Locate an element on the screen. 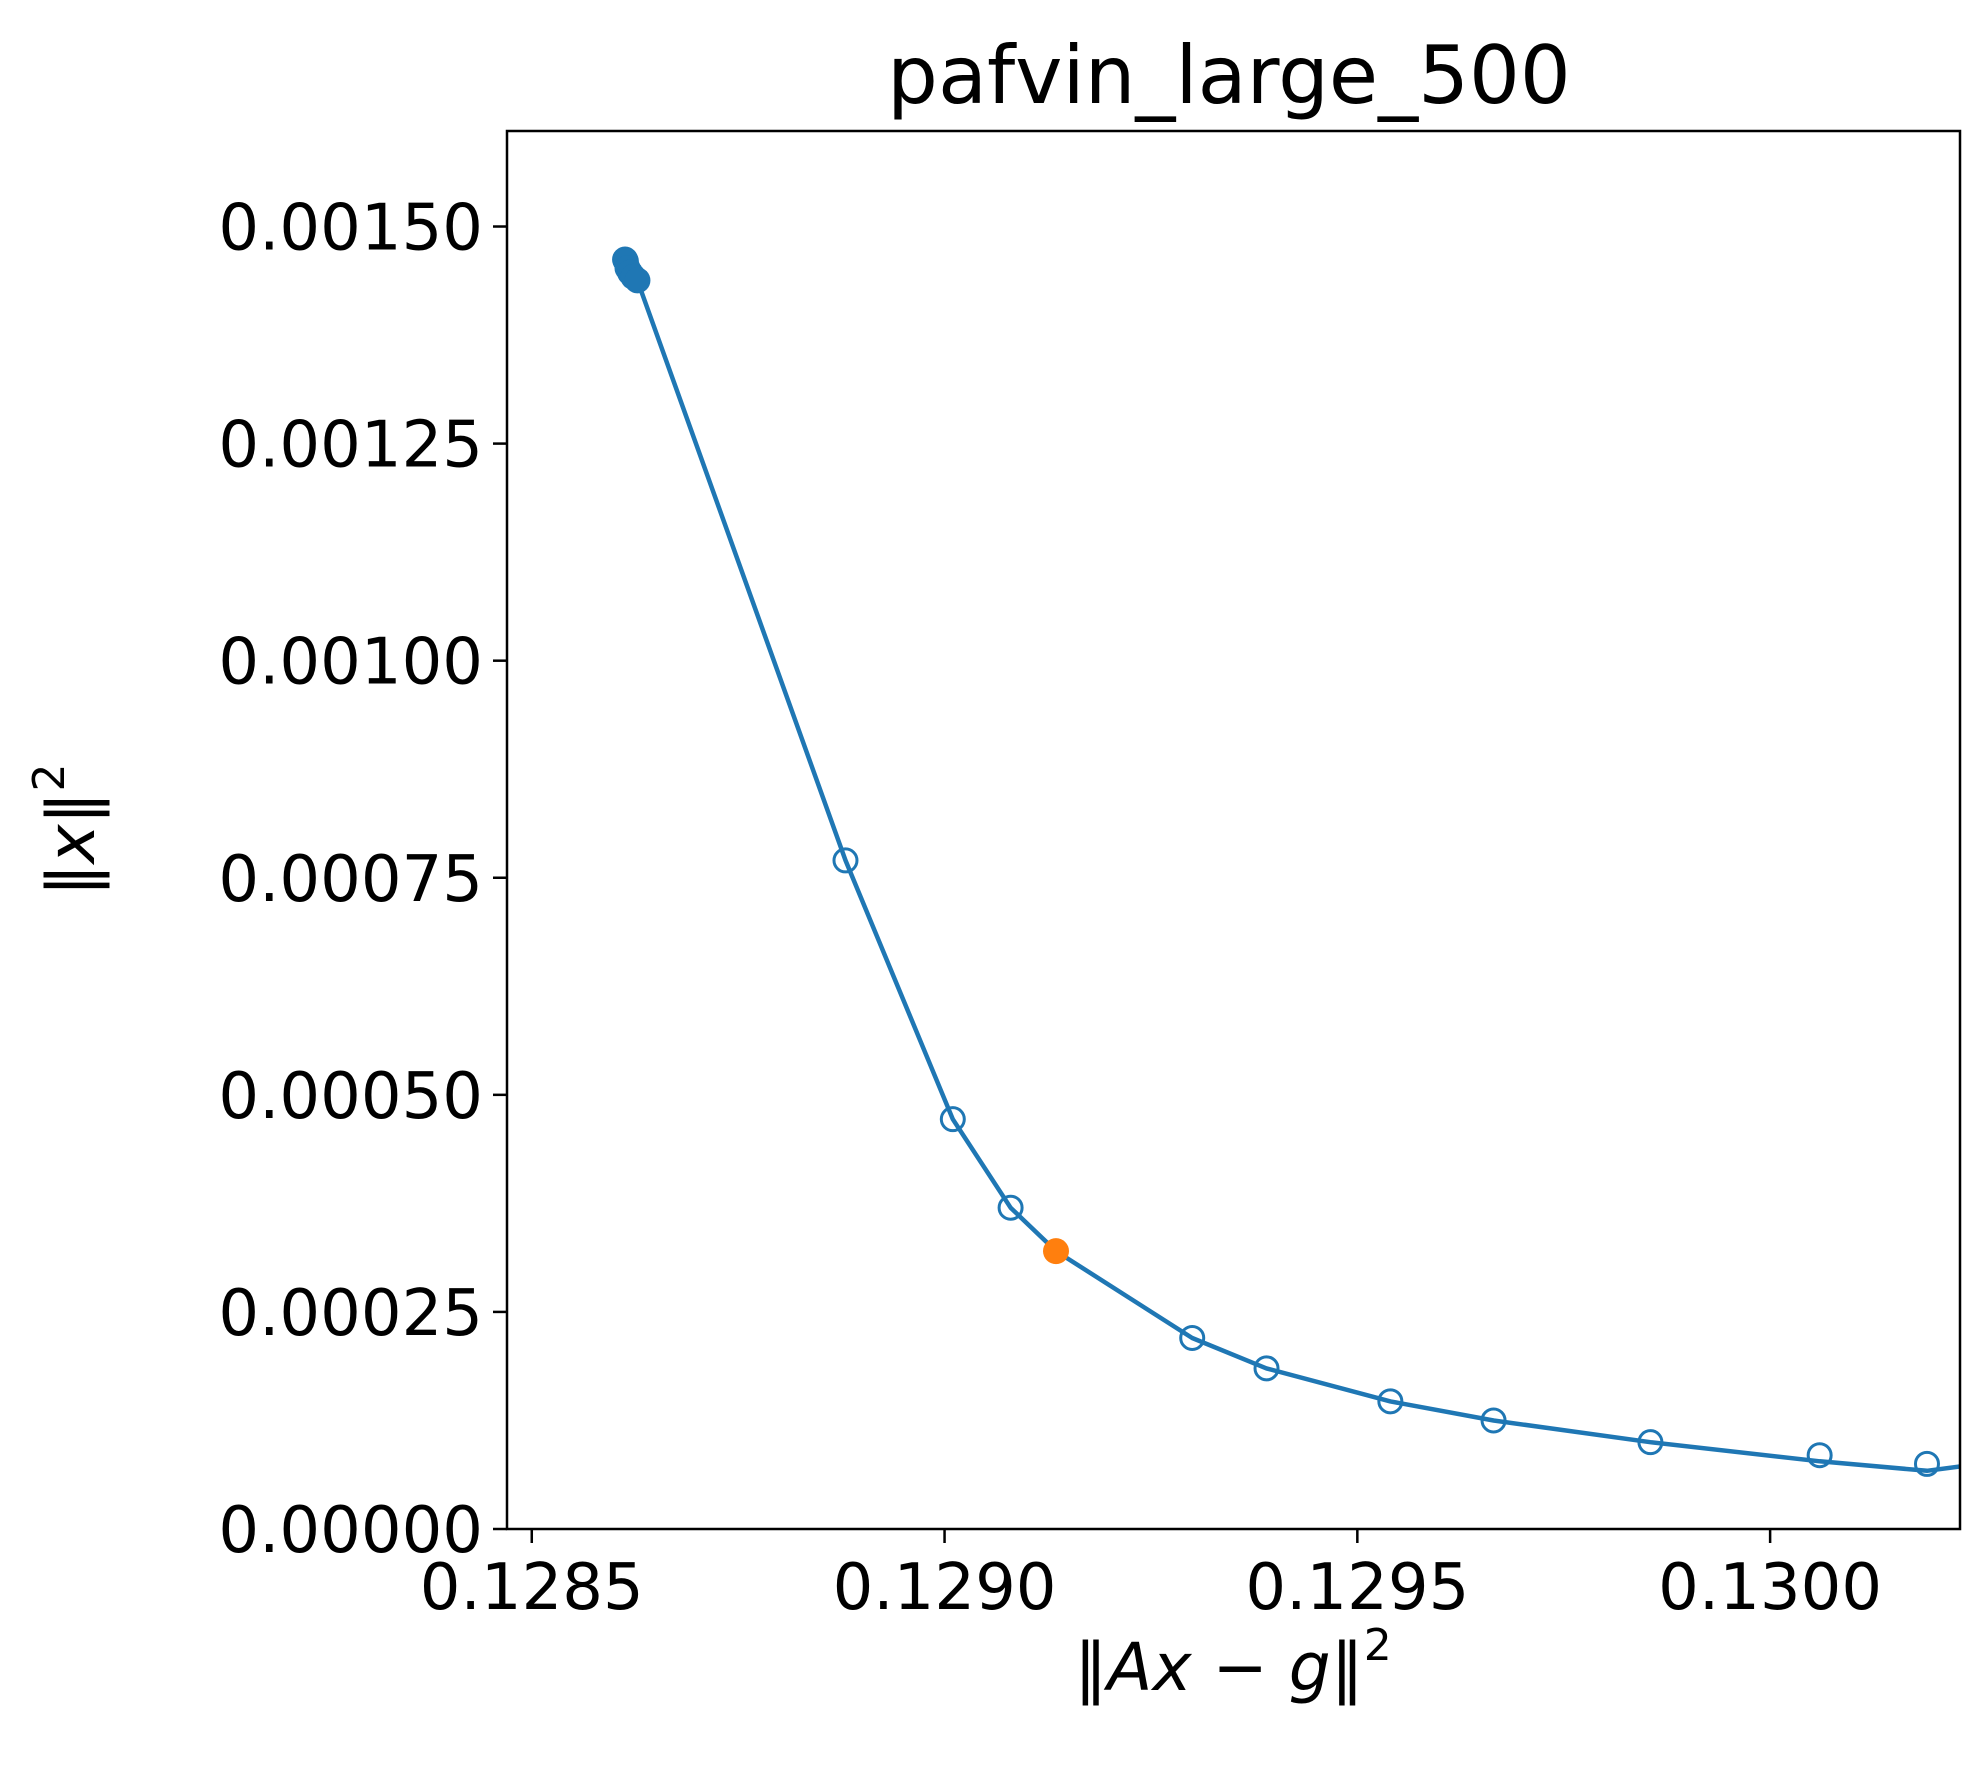  x-axis-ticks: 0.1285 0.1290 0.1295 0.1300 is located at coordinates (1151, 1577).